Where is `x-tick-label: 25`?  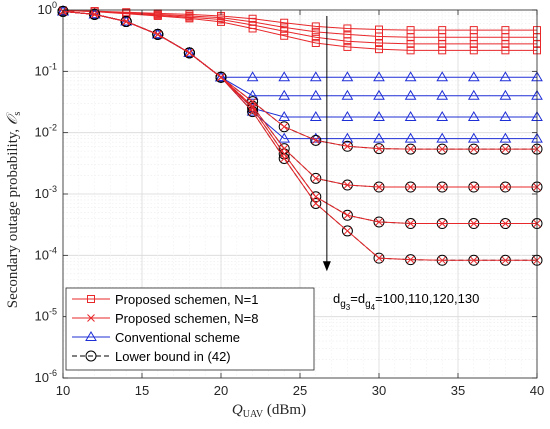 x-tick-label: 25 is located at coordinates (300, 390).